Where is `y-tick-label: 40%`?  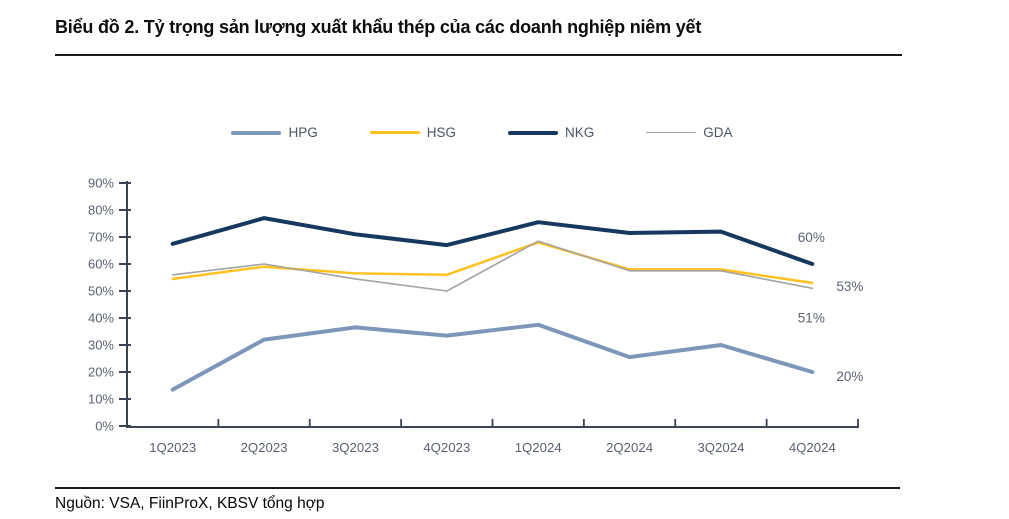
y-tick-label: 40% is located at coordinates (101, 318).